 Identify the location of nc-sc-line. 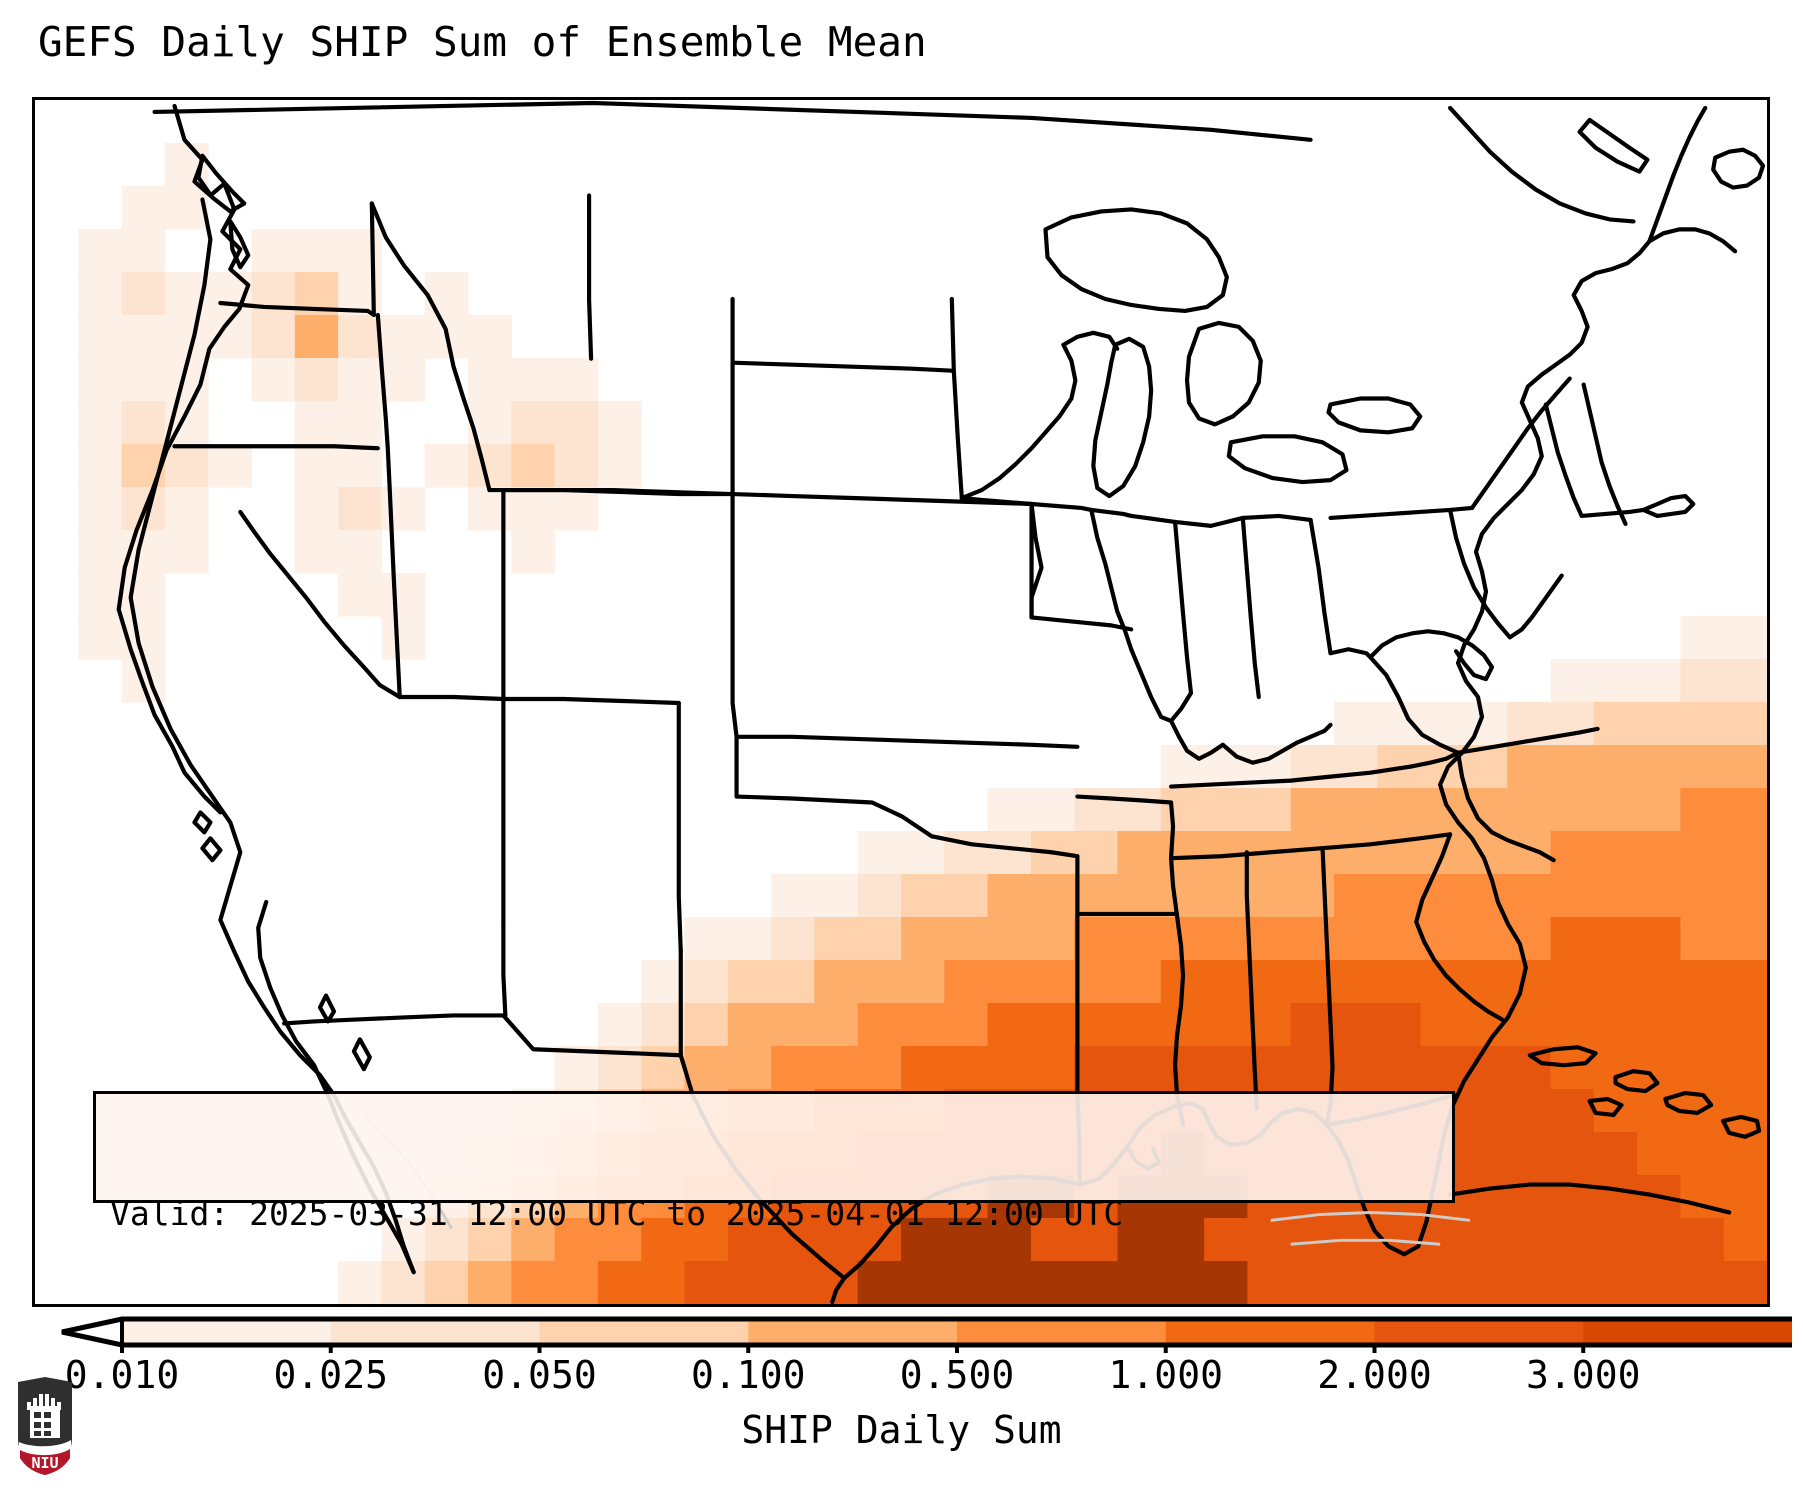
(1505, 806).